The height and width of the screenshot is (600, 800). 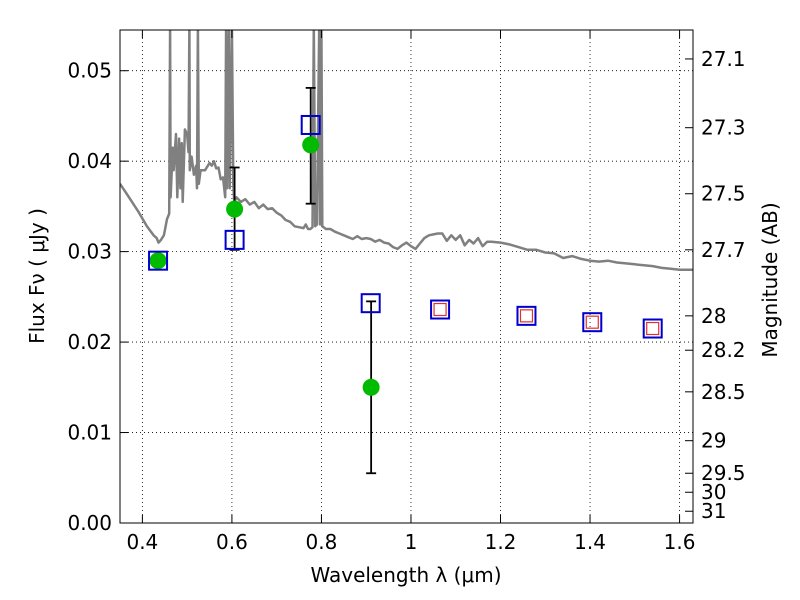 I want to click on y-axis-label: Flux Fν ( μJy ), so click(x=37, y=276).